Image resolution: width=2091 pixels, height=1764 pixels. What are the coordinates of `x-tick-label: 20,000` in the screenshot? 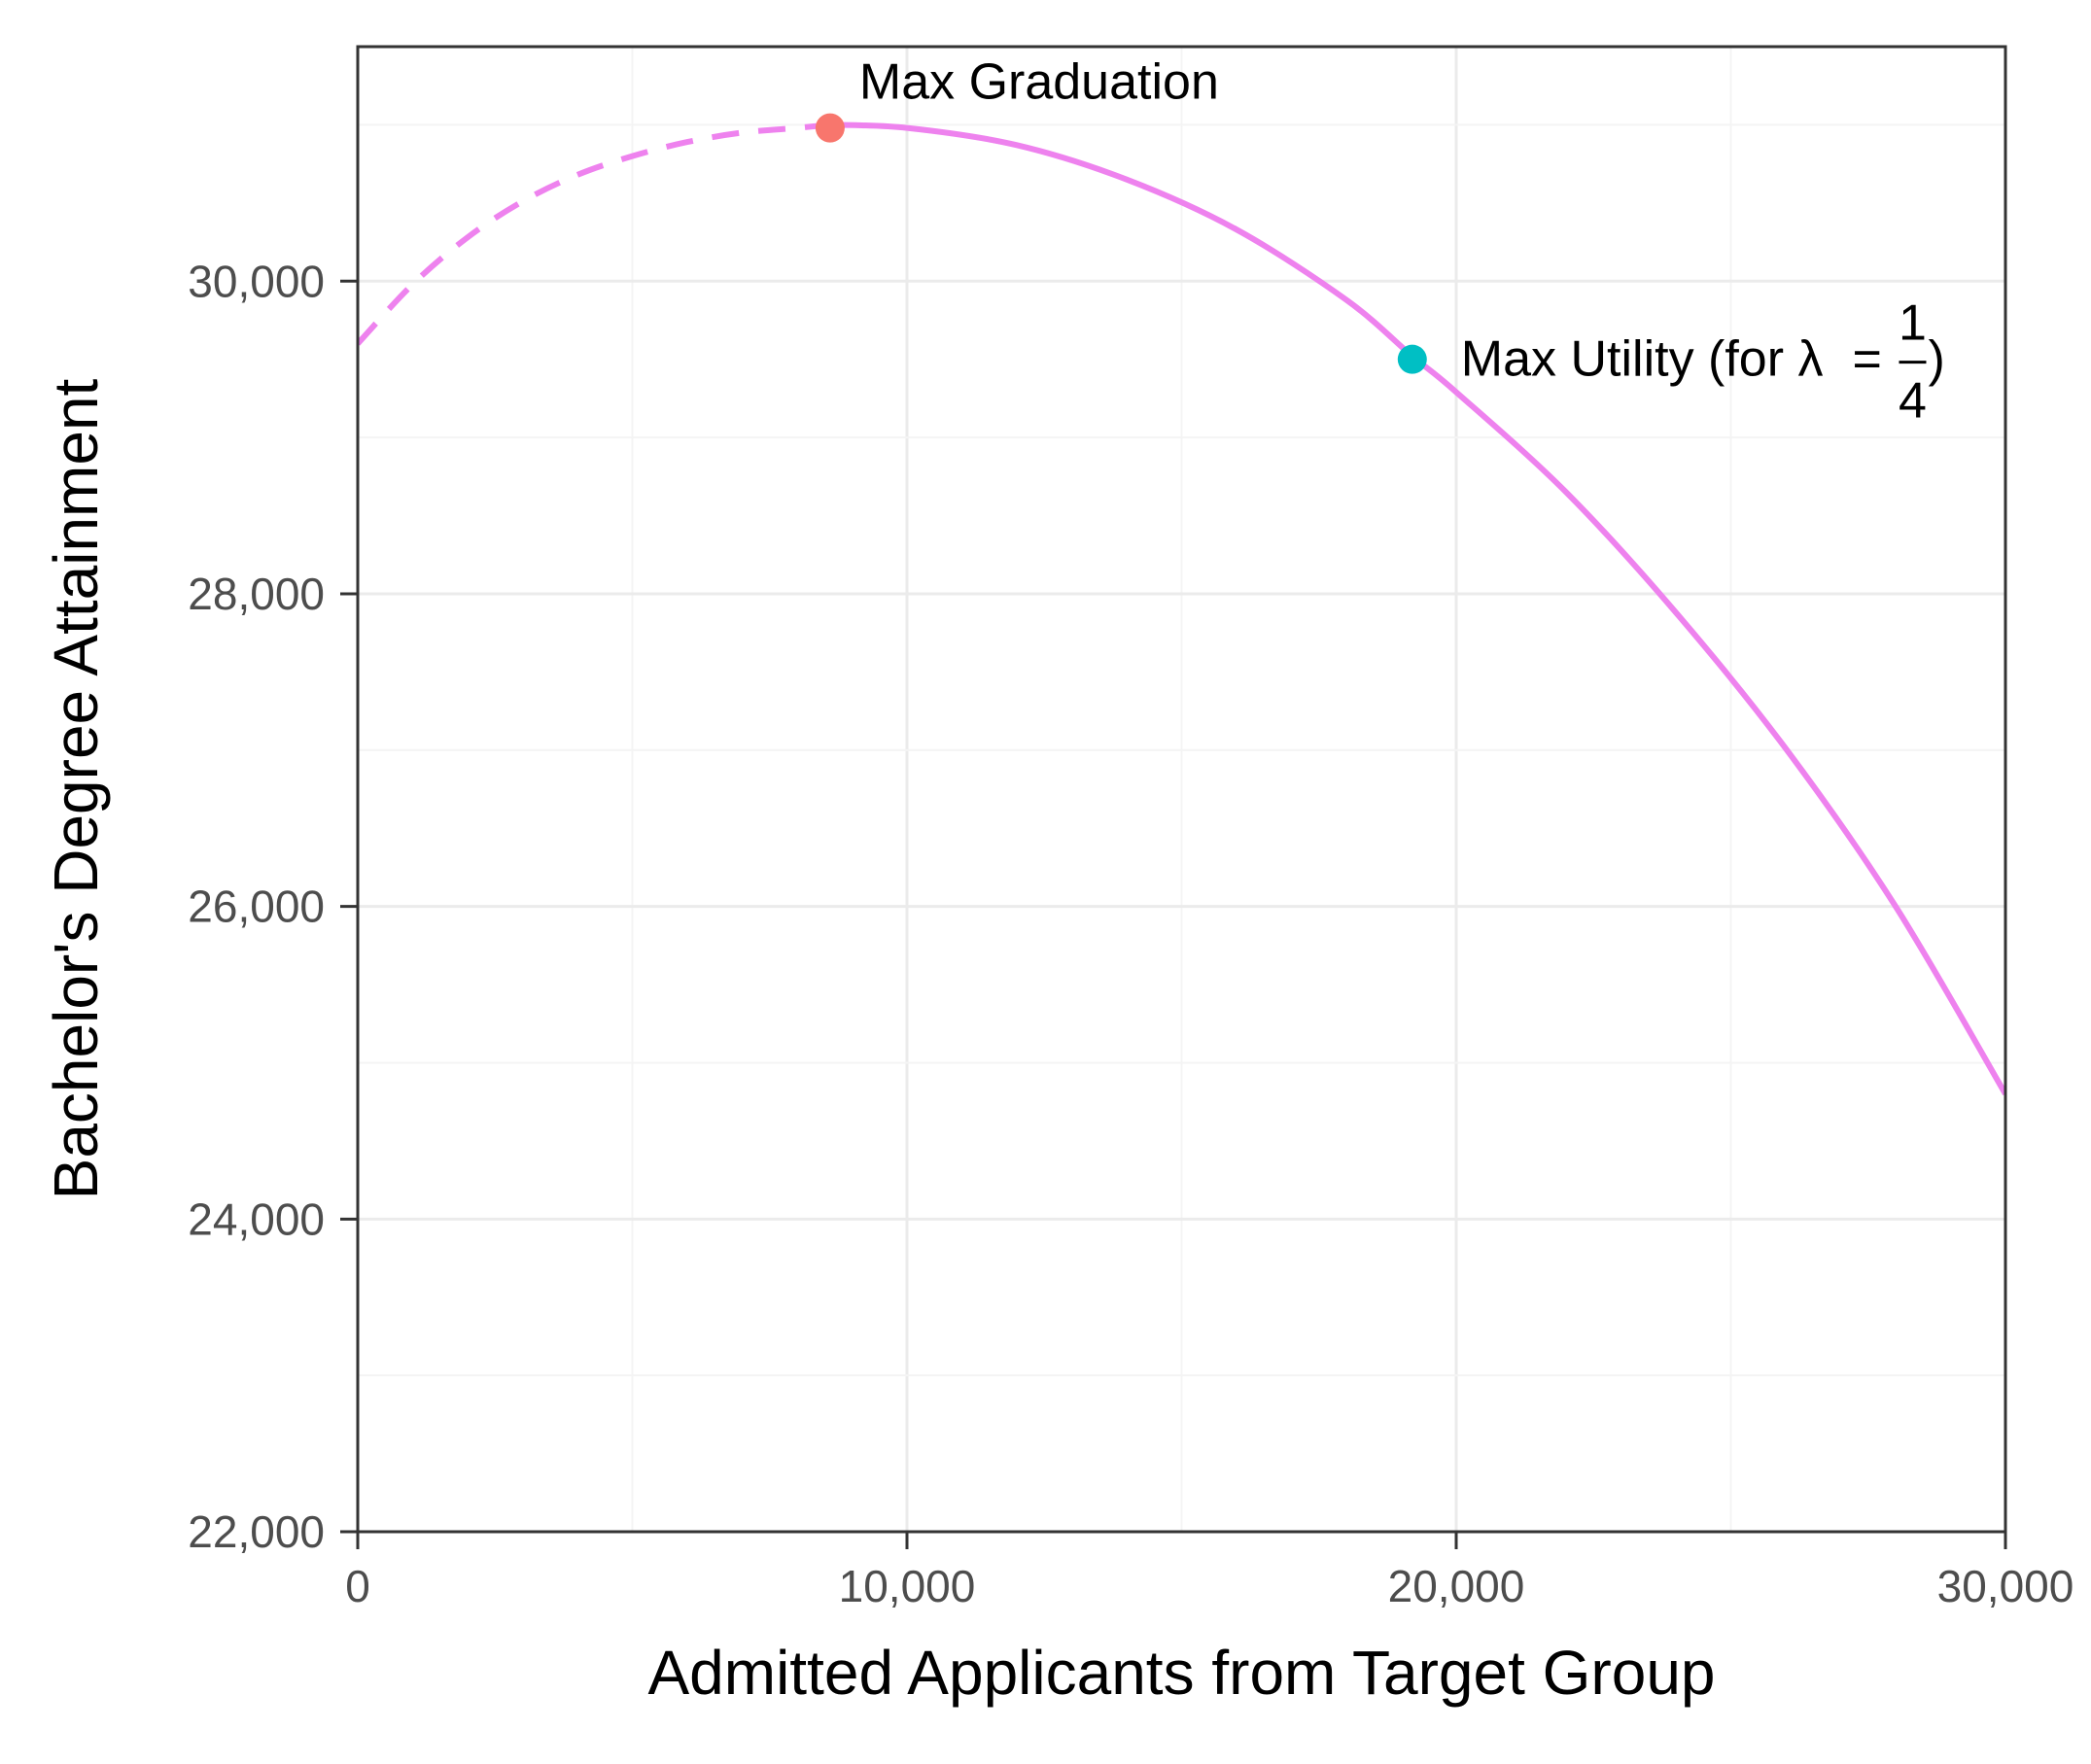 It's located at (1457, 1586).